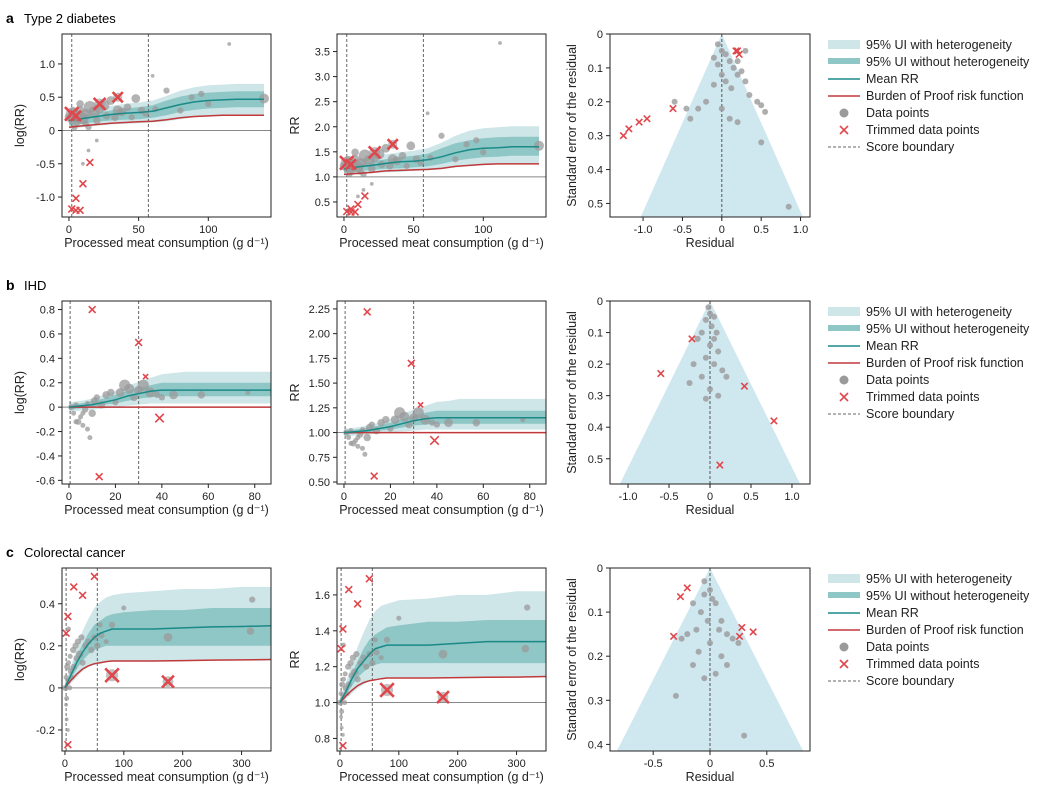 This screenshot has height=800, width=1059. What do you see at coordinates (710, 659) in the screenshot?
I see `panel-c-funnel-chart-plot-area` at bounding box center [710, 659].